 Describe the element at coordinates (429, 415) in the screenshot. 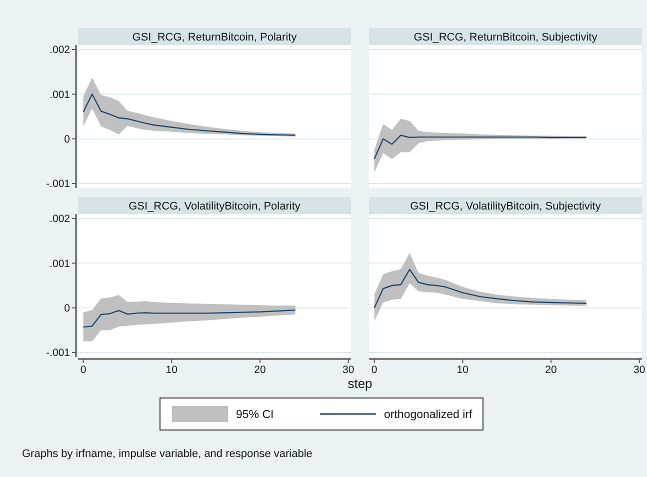

I see `legend-label: orthogonalized irf` at that location.